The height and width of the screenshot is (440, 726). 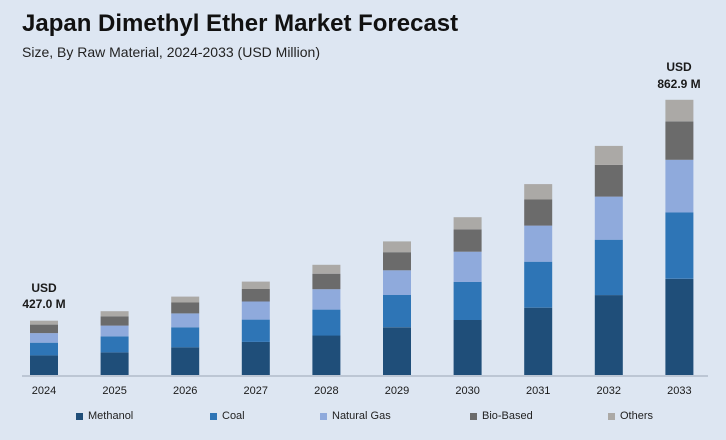 What do you see at coordinates (44, 365) in the screenshot?
I see `bar-segment-methanol-2024` at bounding box center [44, 365].